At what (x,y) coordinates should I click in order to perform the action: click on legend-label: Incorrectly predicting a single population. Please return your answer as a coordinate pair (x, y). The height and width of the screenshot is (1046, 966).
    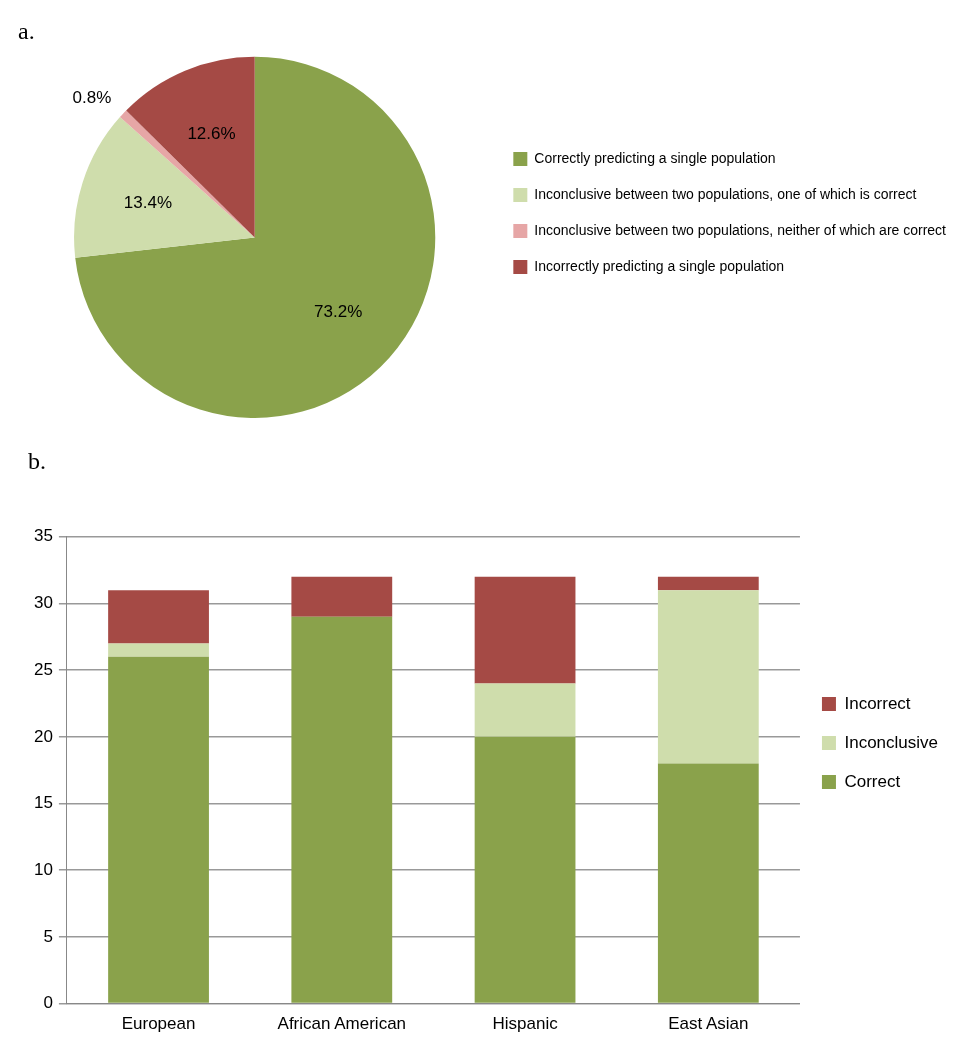
    Looking at the image, I should click on (659, 265).